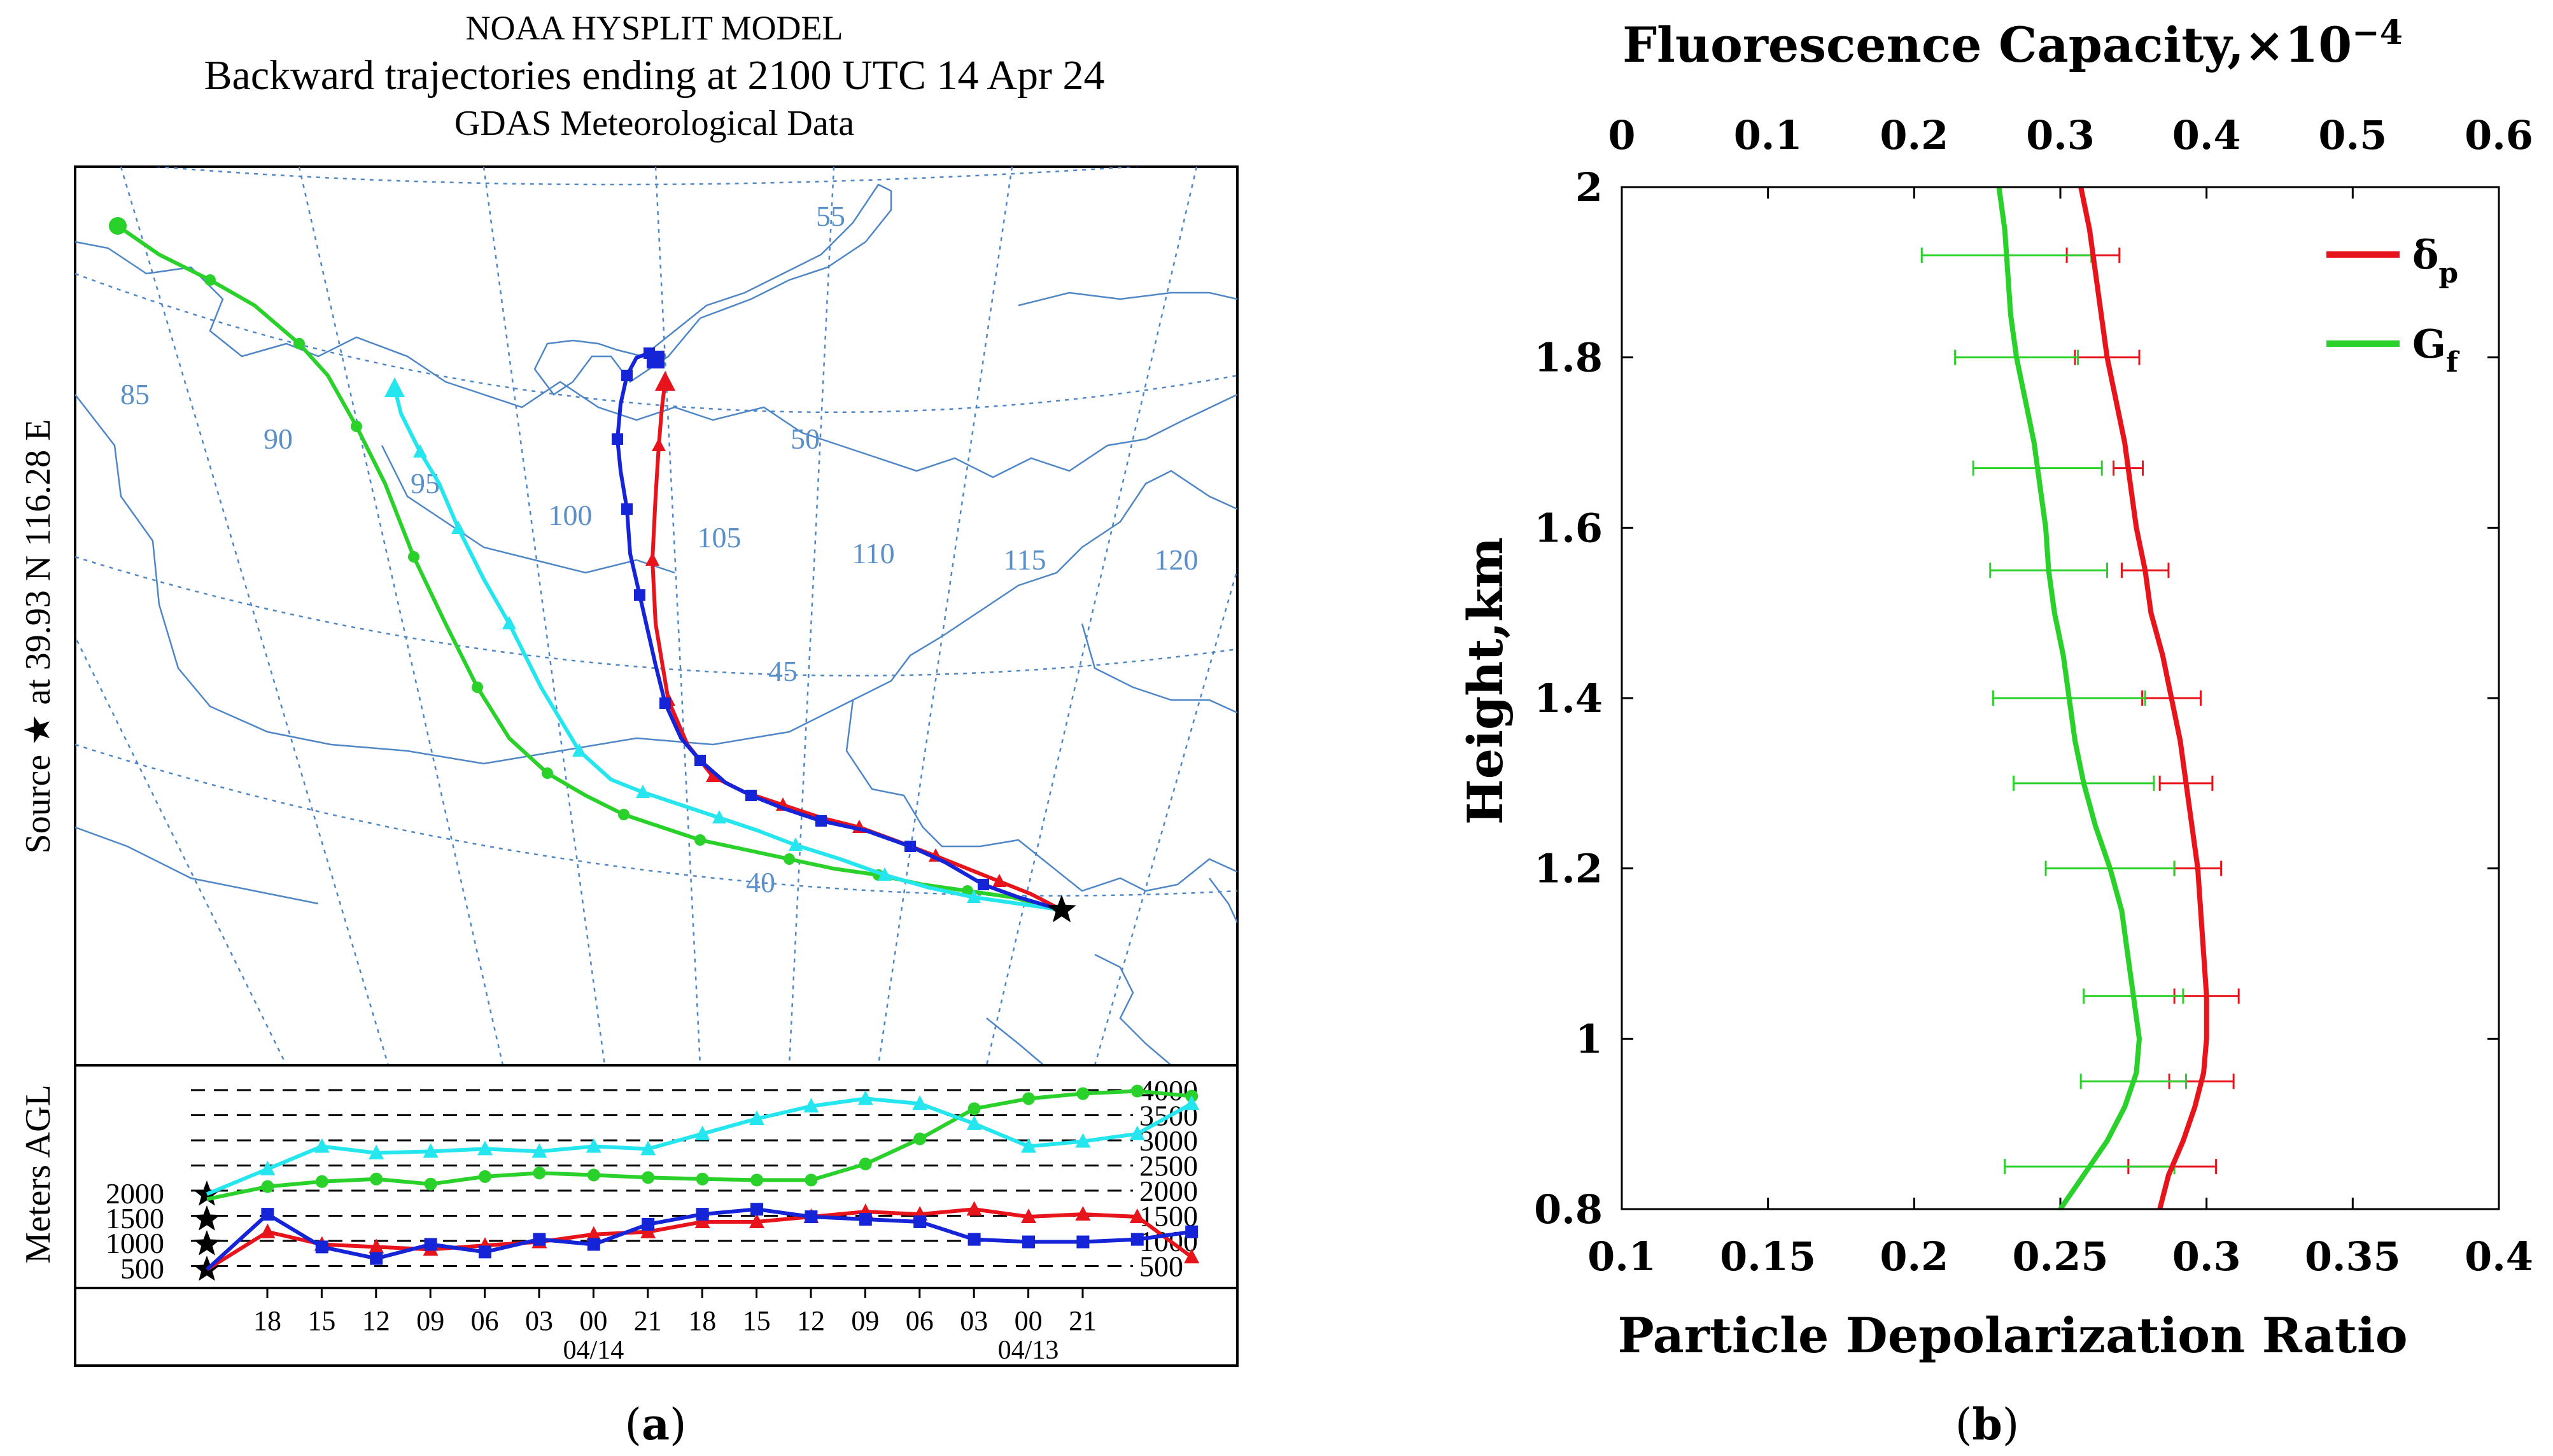 The height and width of the screenshot is (1456, 2553). What do you see at coordinates (38, 636) in the screenshot?
I see `source-label: Source ★ at 39.93 N 116.28 E` at bounding box center [38, 636].